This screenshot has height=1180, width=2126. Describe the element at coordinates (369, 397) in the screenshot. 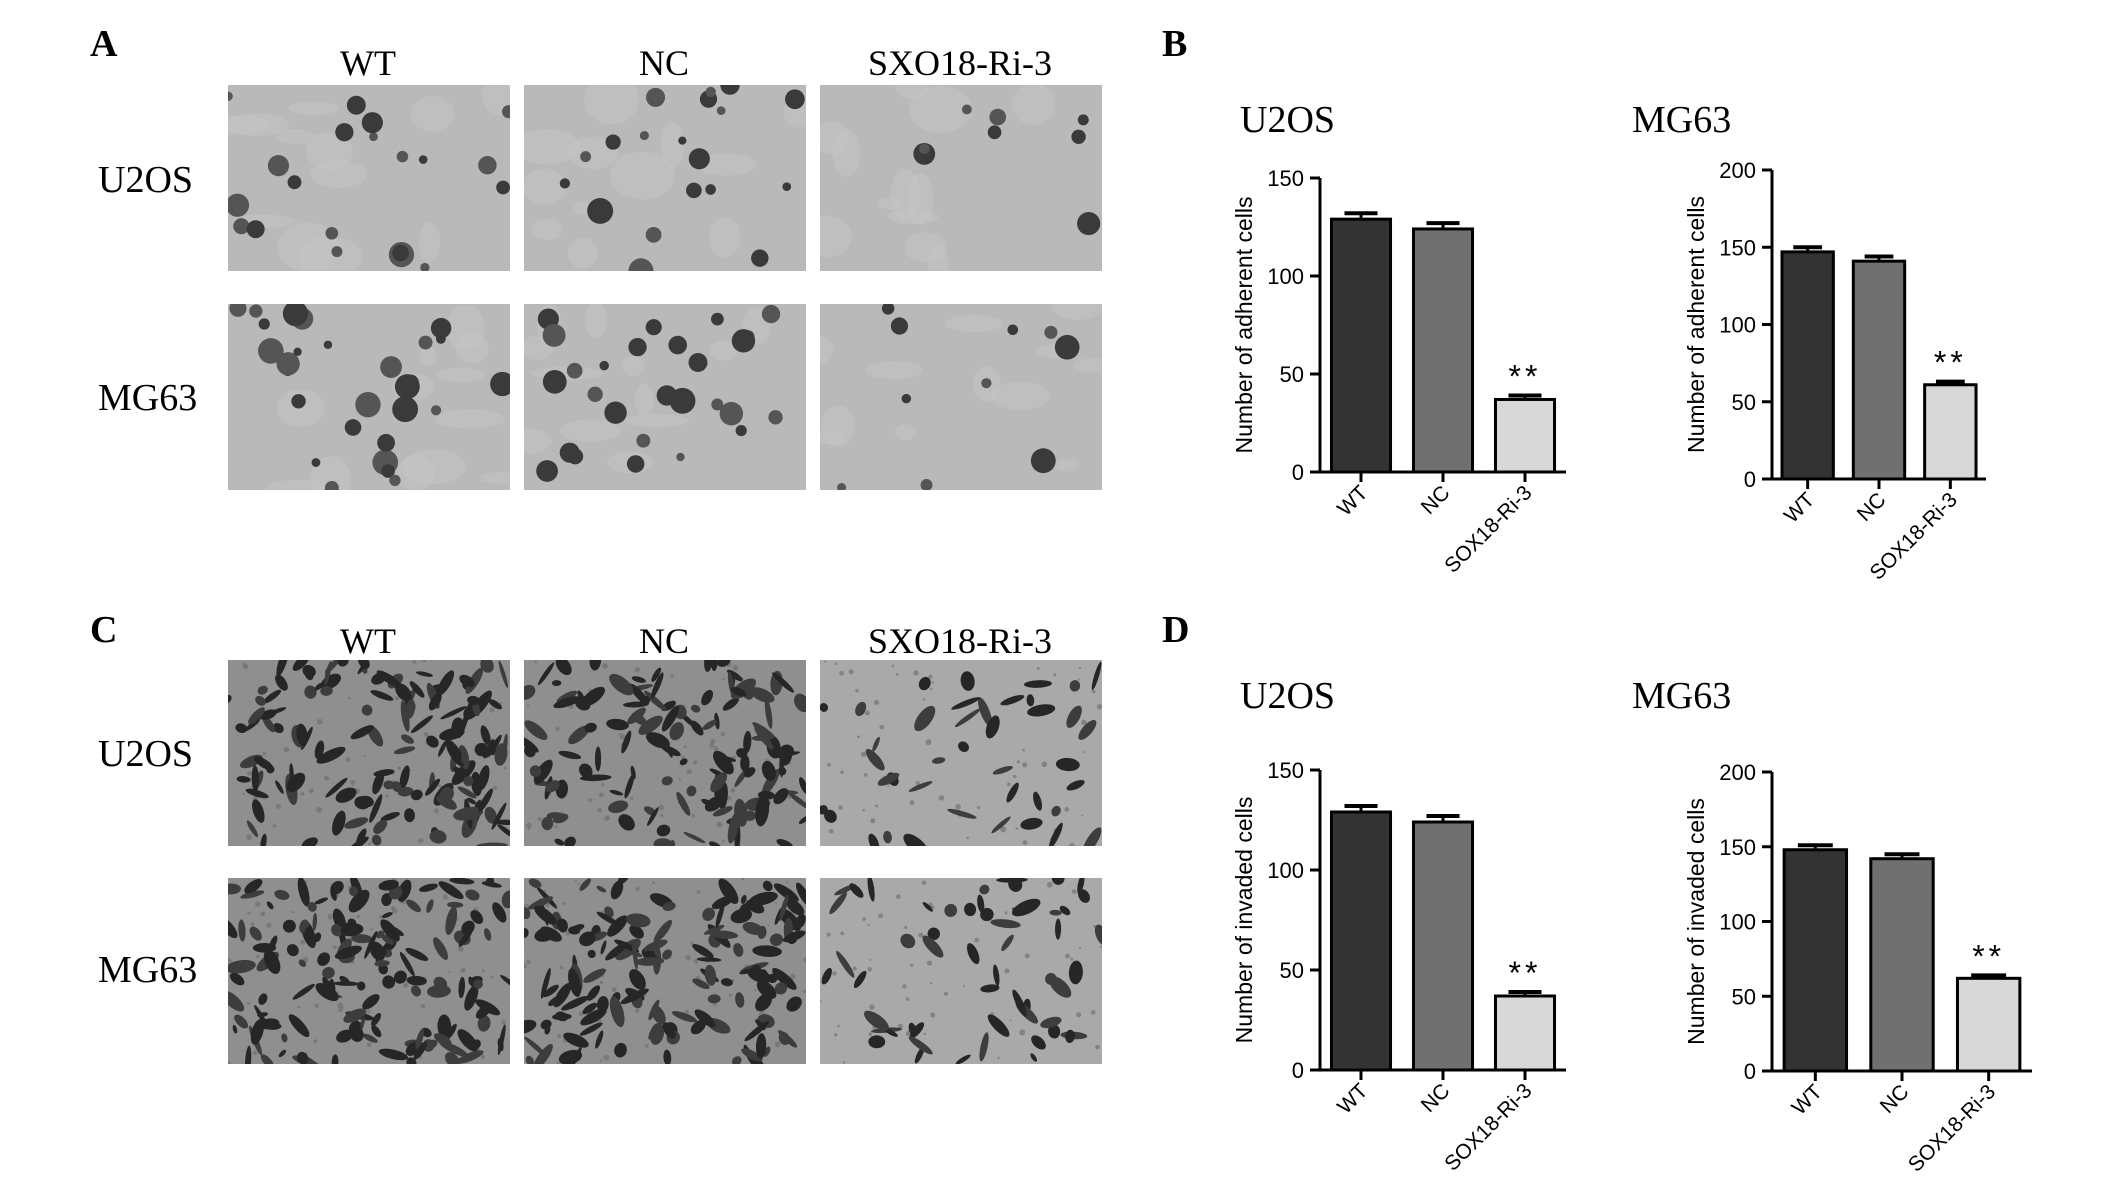

I see `micrograph-adhesion-wt-mg63` at that location.